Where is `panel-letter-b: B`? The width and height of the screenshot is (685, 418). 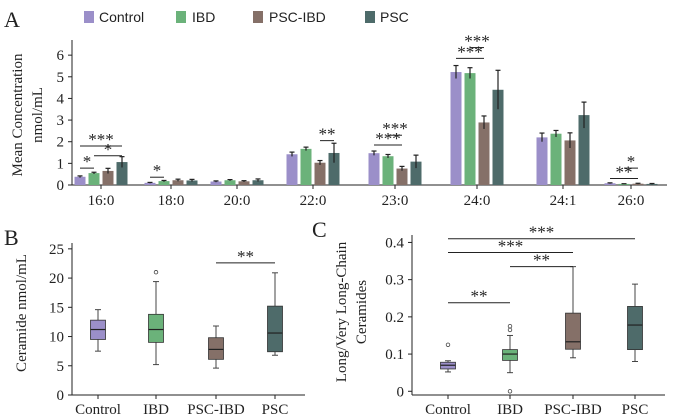 panel-letter-b: B is located at coordinates (11, 237).